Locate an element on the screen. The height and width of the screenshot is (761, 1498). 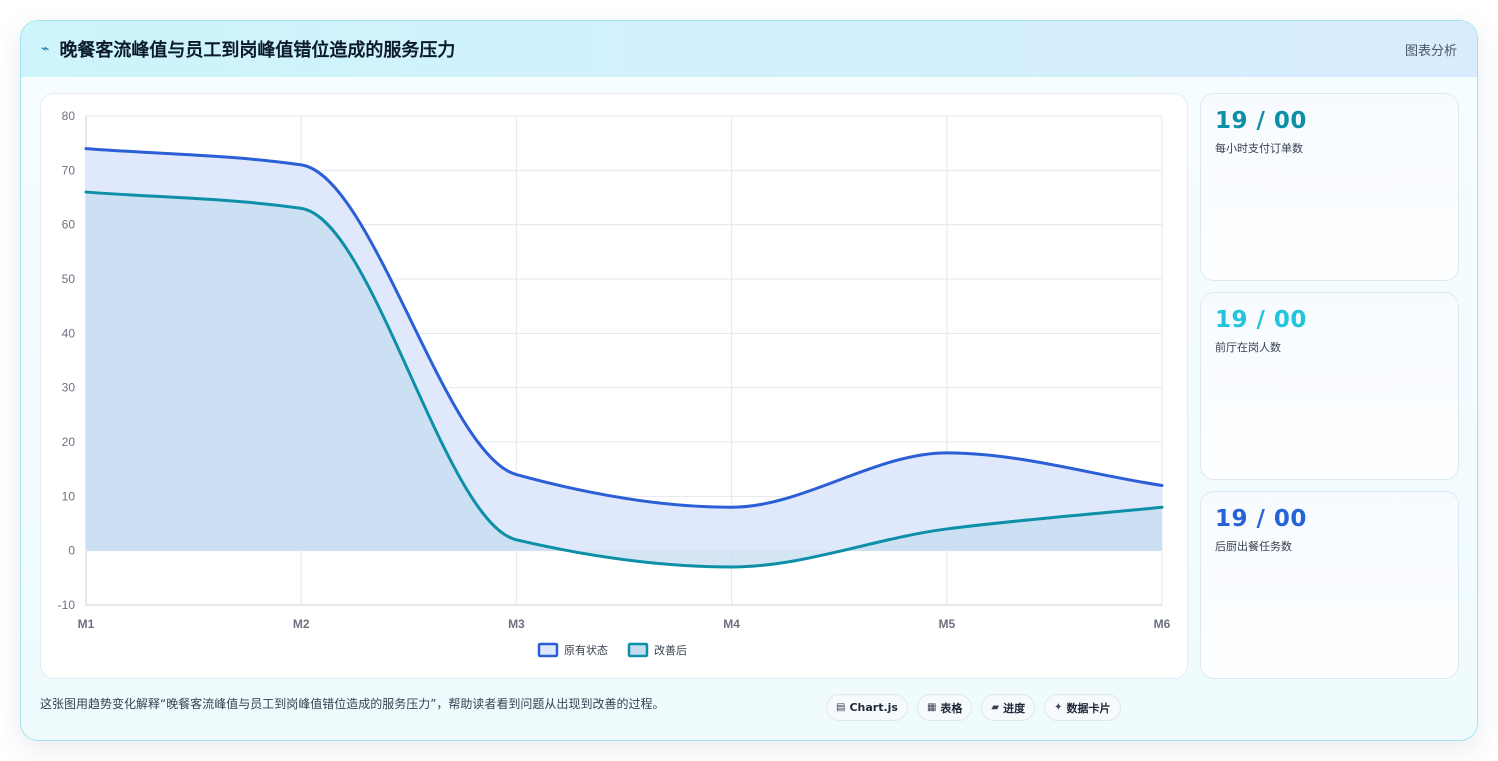
table-icon: ▦ is located at coordinates (931, 707).